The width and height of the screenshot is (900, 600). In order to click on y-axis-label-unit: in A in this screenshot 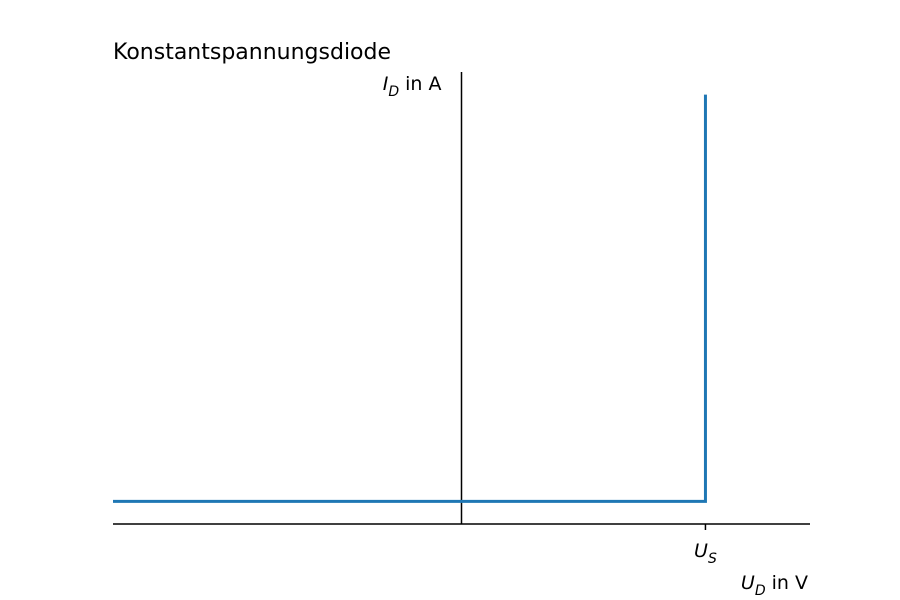, I will do `click(420, 84)`.